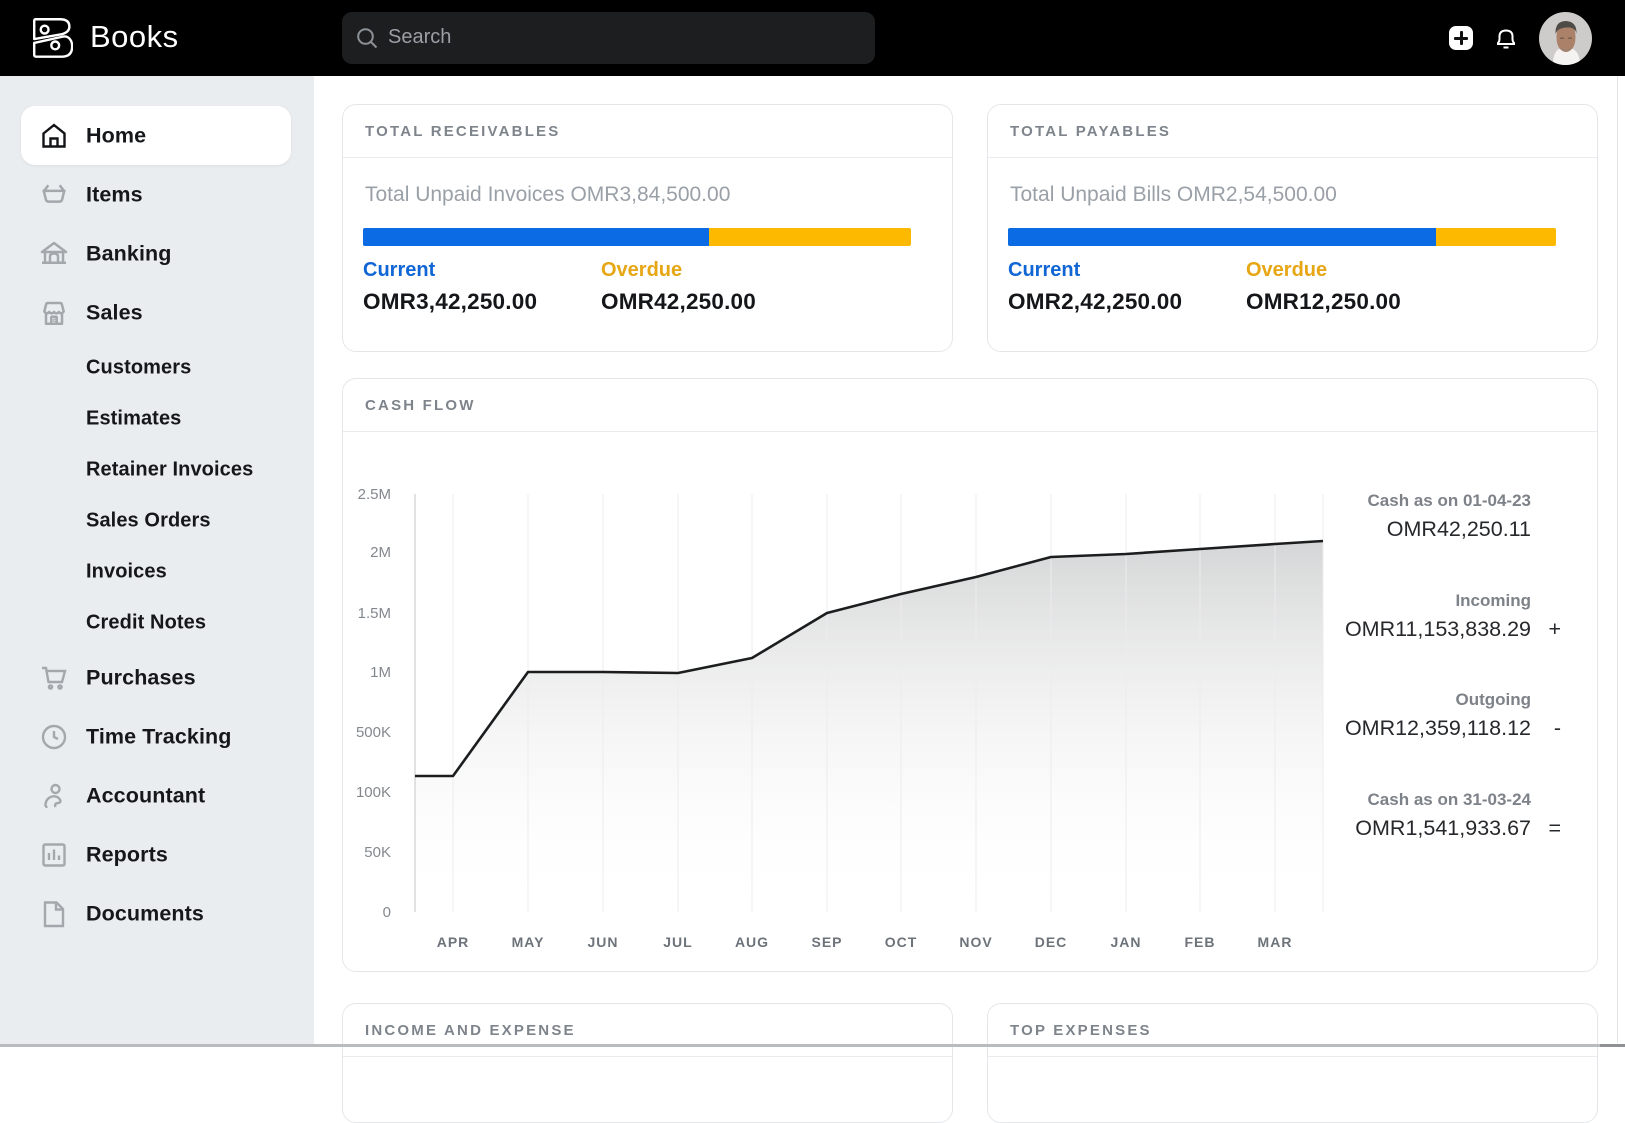 The width and height of the screenshot is (1625, 1123). What do you see at coordinates (1275, 942) in the screenshot?
I see `svg-text: MAR` at bounding box center [1275, 942].